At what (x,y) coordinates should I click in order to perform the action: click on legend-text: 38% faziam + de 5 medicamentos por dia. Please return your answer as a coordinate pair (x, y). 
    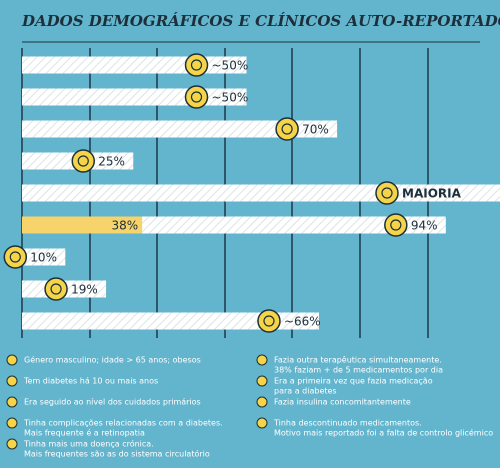
    Looking at the image, I should click on (358, 370).